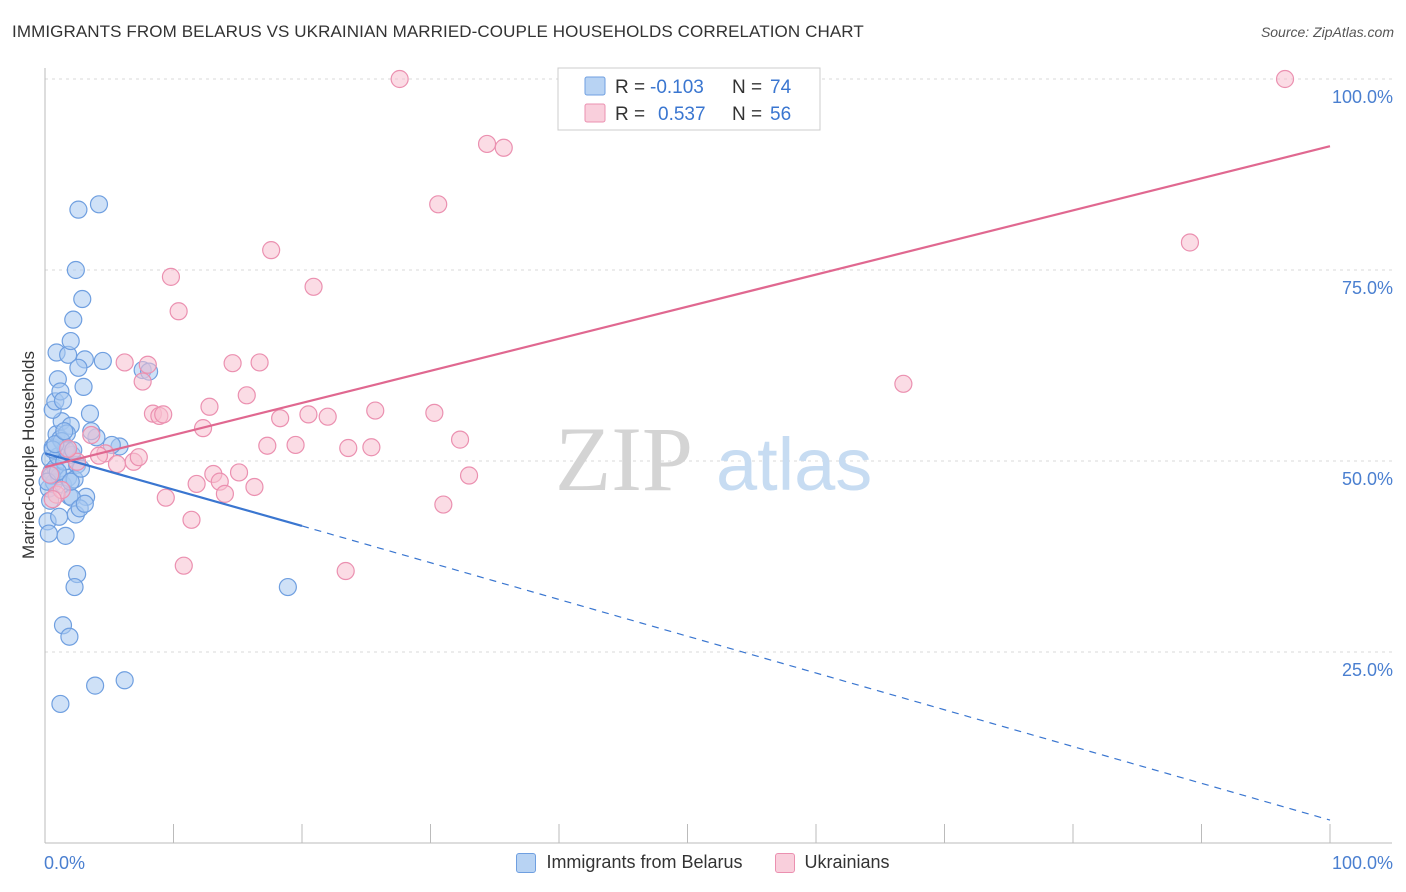 The image size is (1406, 892). Describe the element at coordinates (682, 114) in the screenshot. I see `legend-r-value-ukrainians: 0.537` at that location.